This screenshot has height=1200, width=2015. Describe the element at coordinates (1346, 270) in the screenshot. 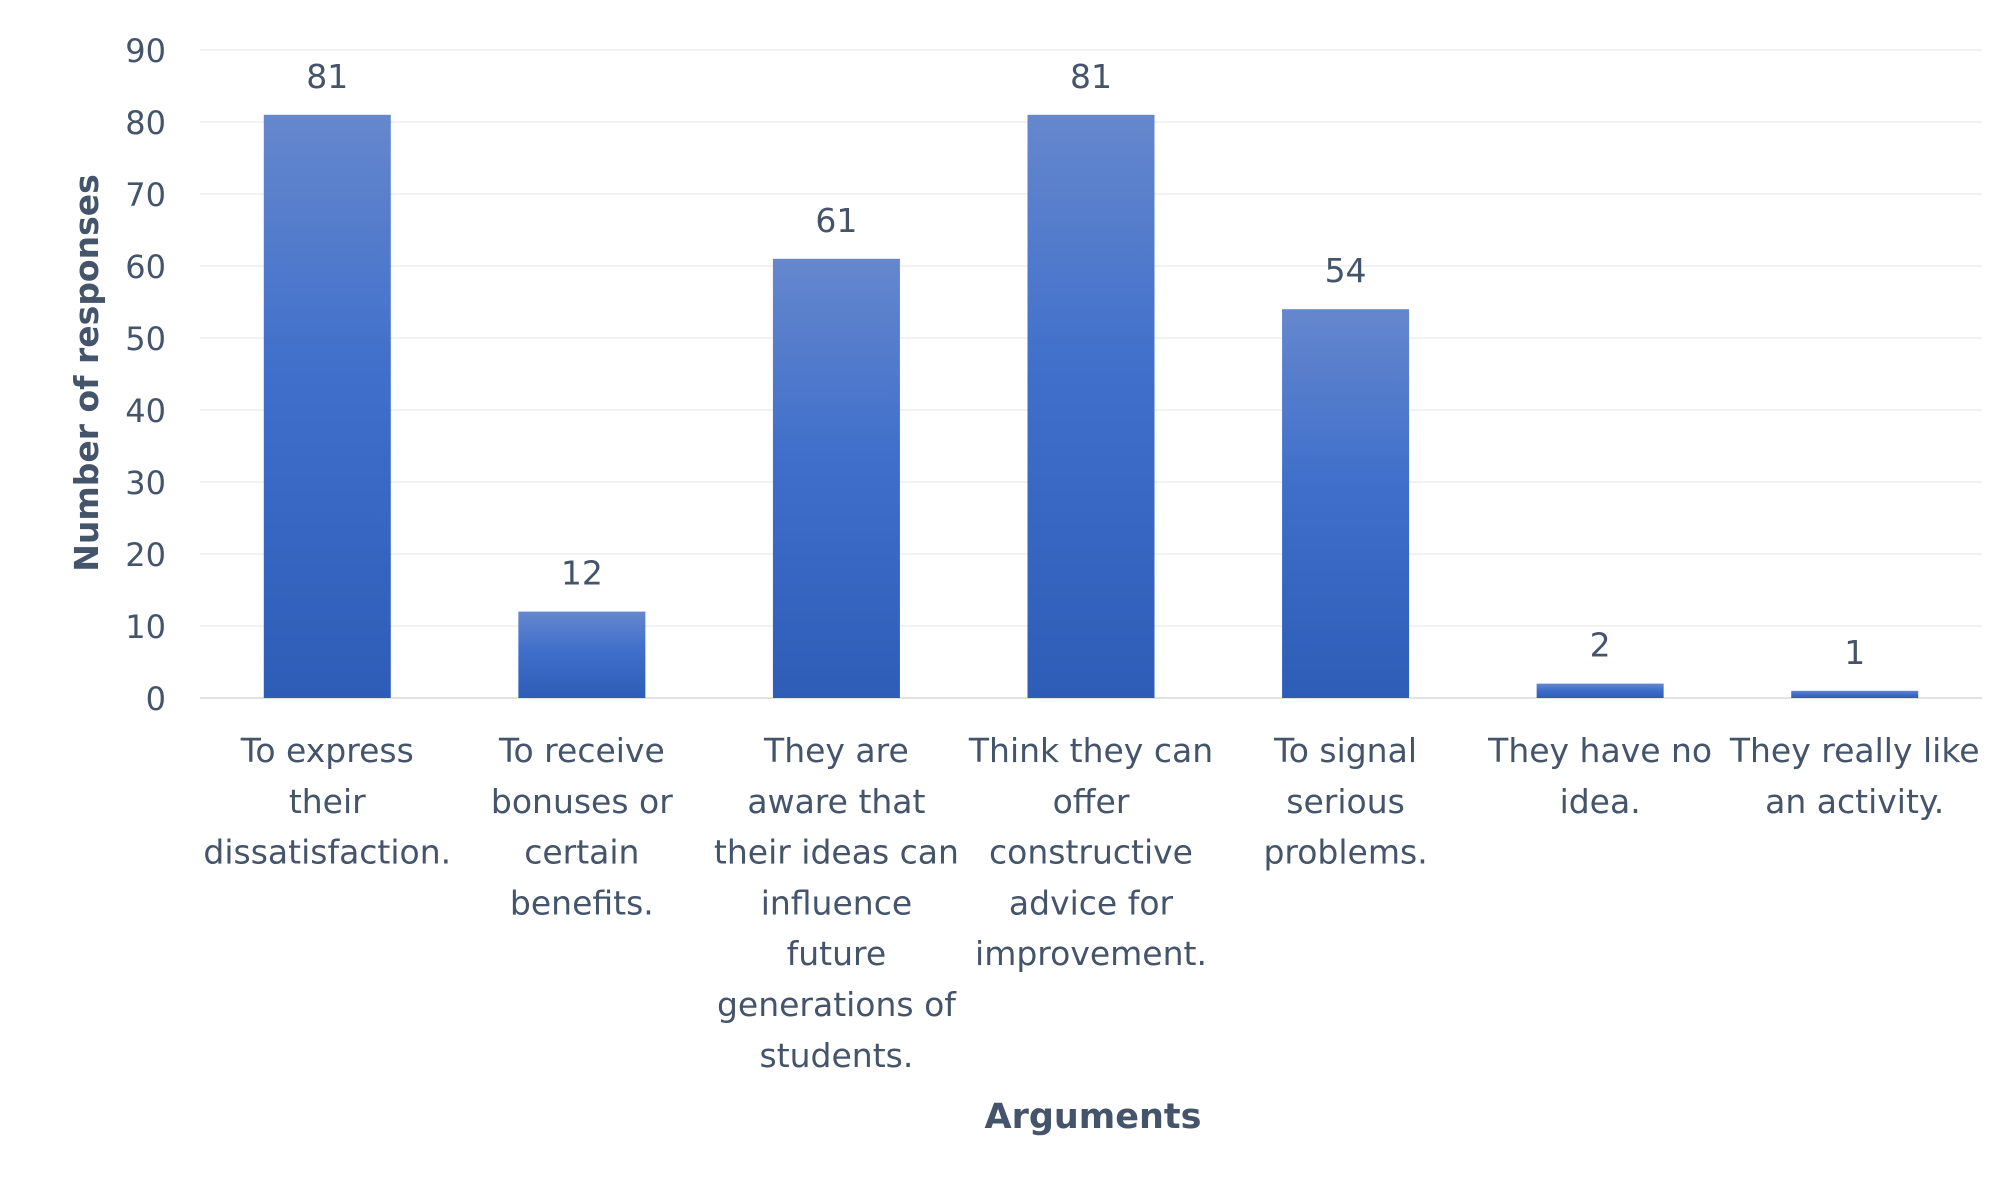

I see `data-label: 54` at that location.